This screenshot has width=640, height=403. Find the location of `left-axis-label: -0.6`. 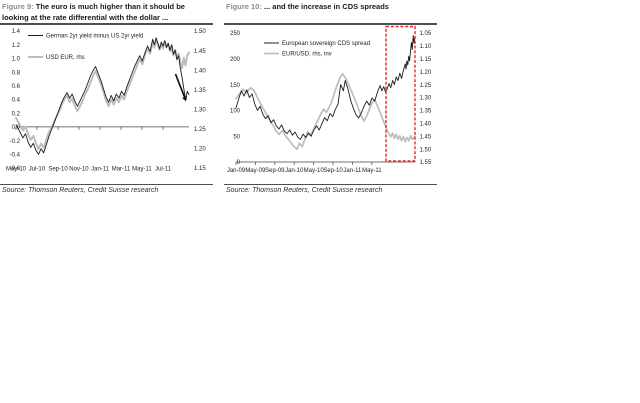

left-axis-label: -0.6 is located at coordinates (15, 169).